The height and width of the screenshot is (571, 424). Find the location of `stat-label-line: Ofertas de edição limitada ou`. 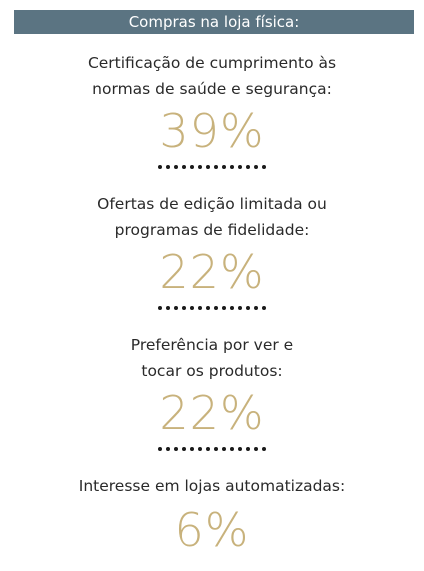

stat-label-line: Ofertas de edição limitada ou is located at coordinates (212, 204).